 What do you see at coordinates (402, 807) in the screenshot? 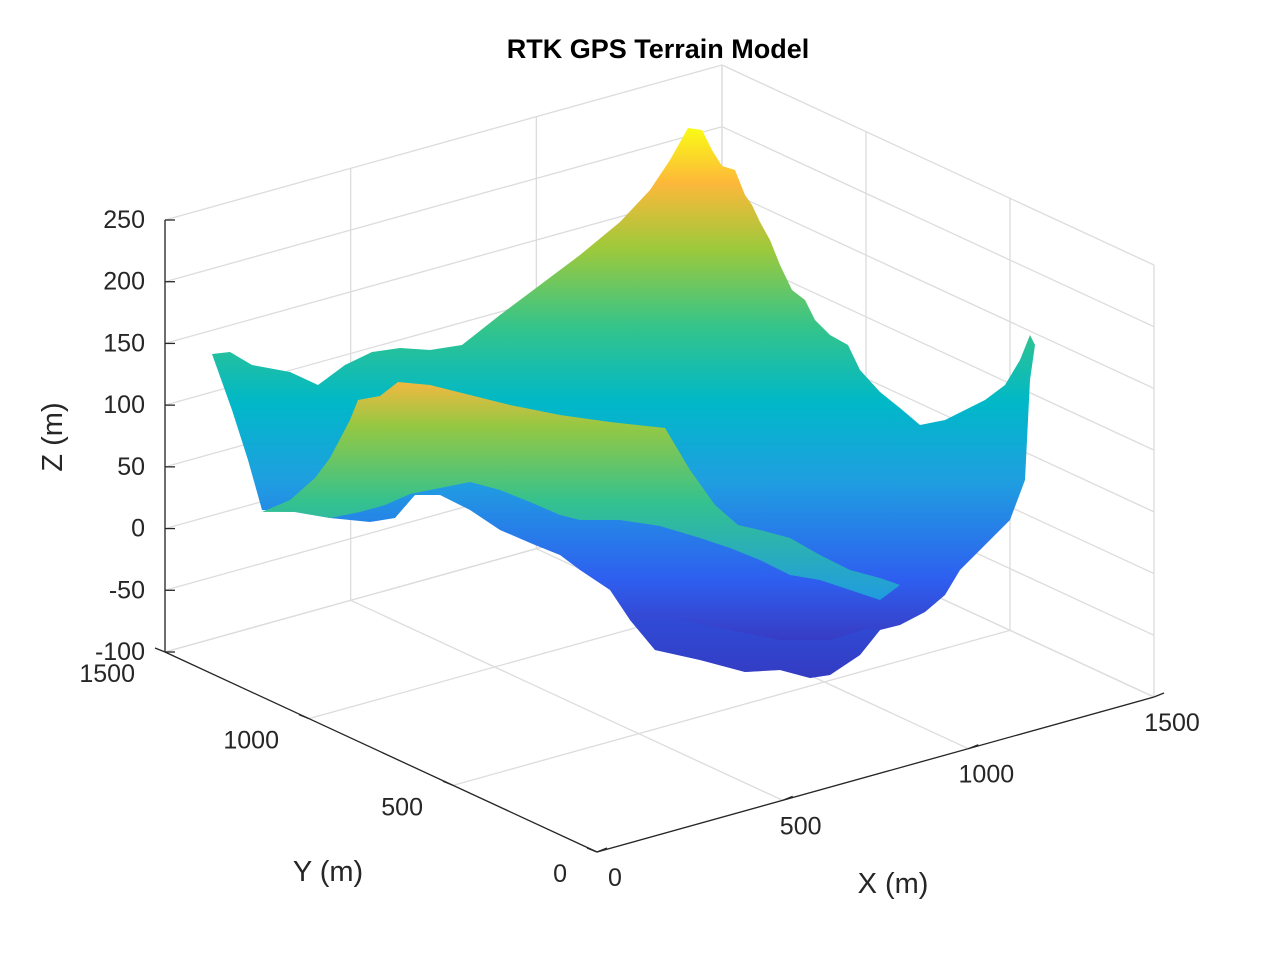
I see `y-tick-label: 500` at bounding box center [402, 807].